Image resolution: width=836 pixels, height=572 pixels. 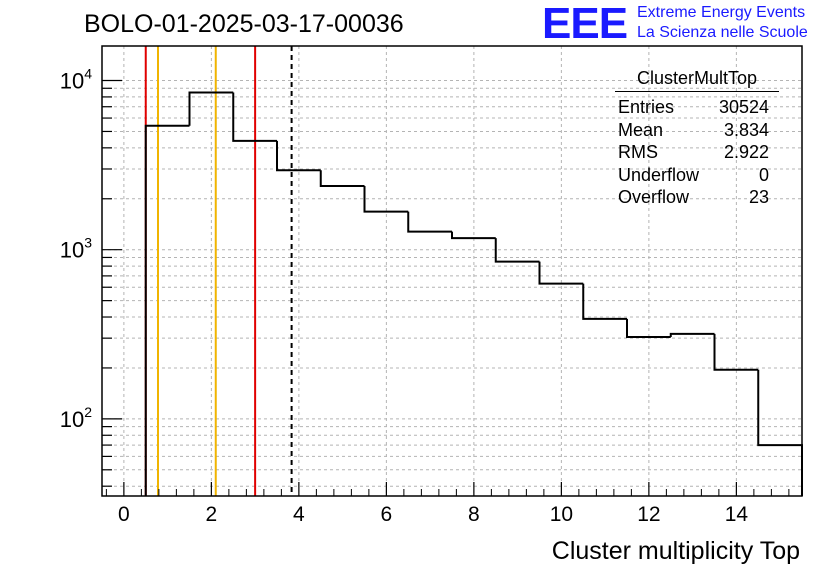 I want to click on x-tick-label: 8, so click(x=474, y=514).